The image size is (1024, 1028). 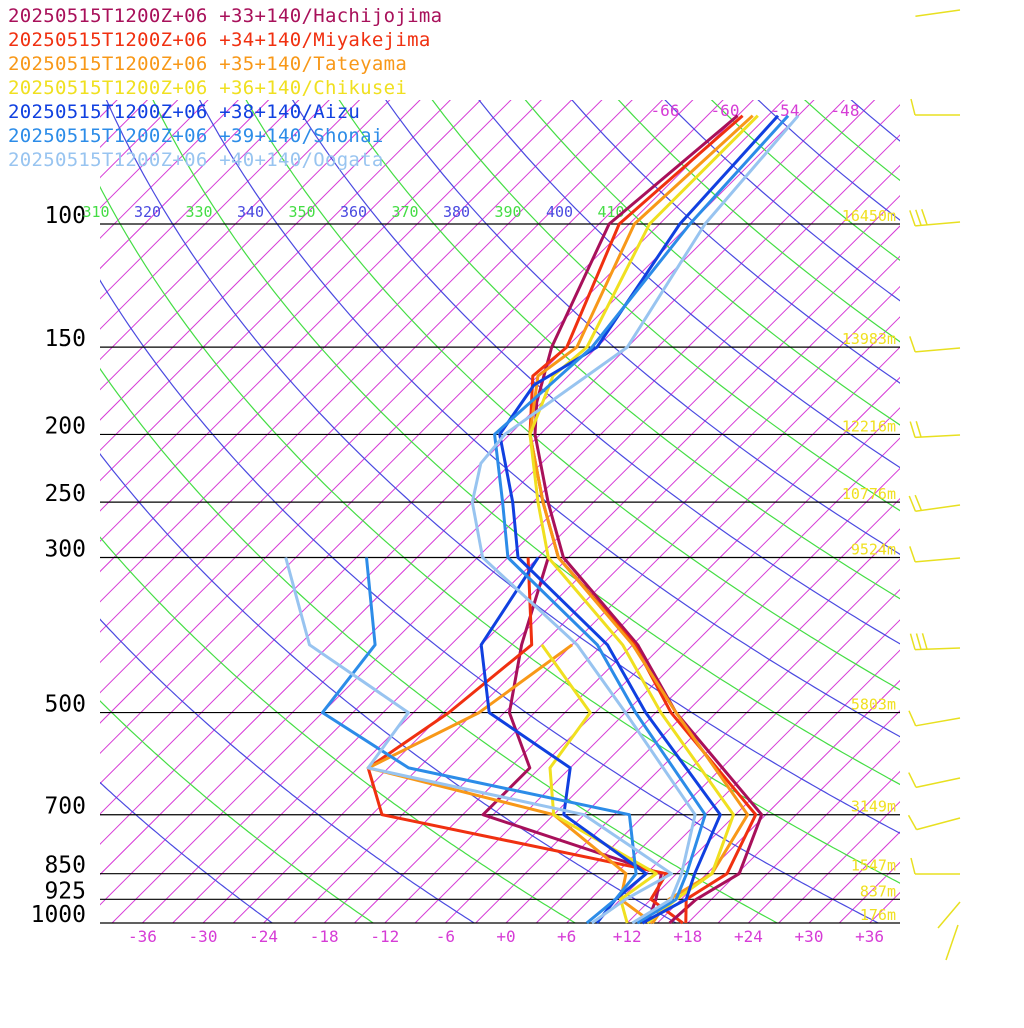 What do you see at coordinates (65, 426) in the screenshot?
I see `pressure-tick-label: 200` at bounding box center [65, 426].